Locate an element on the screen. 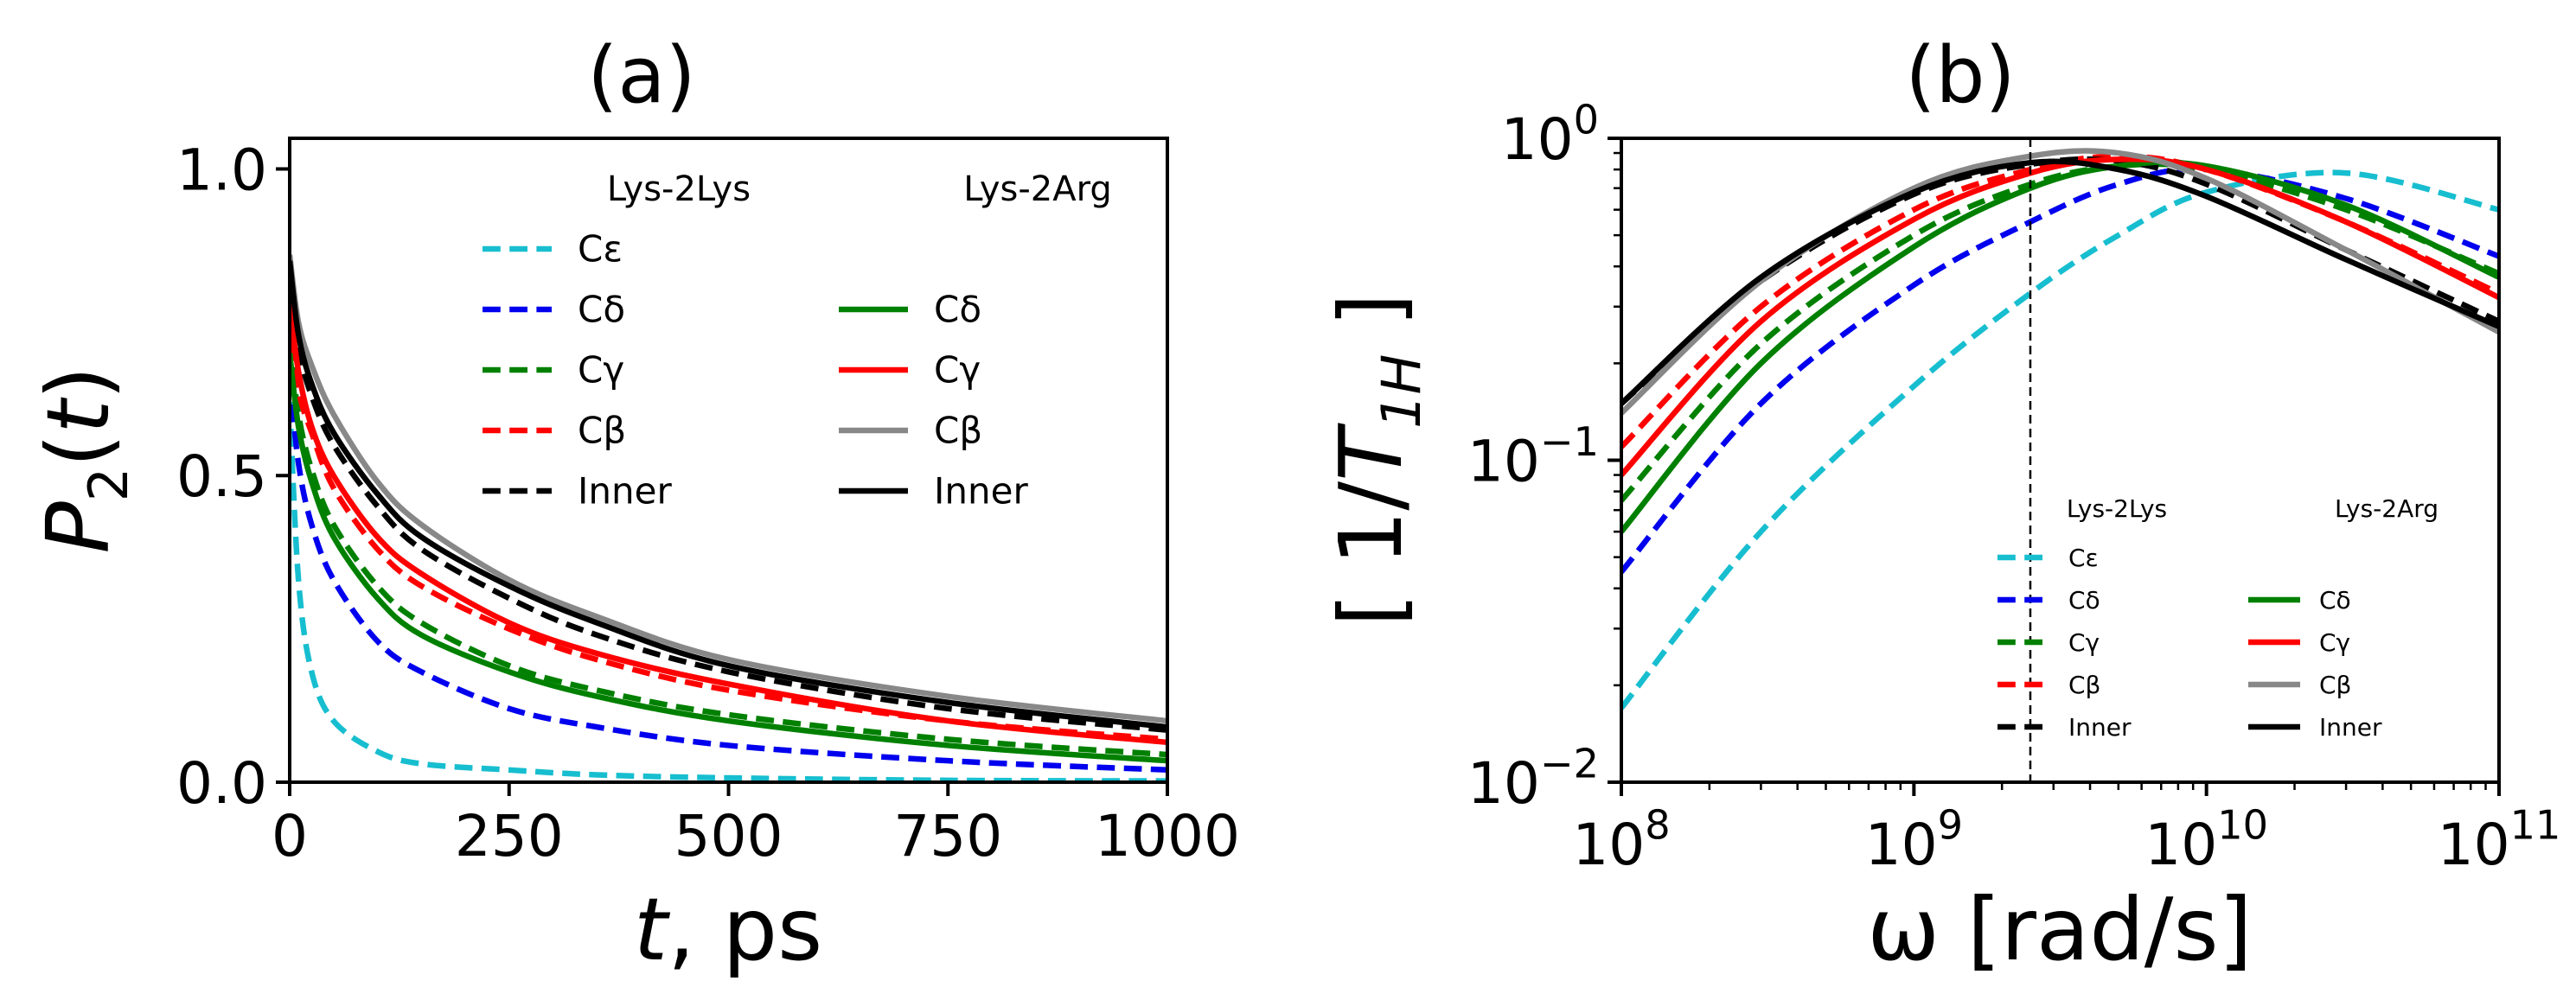 This screenshot has height=1000, width=2576. panel-b-ylabel: [ 1/T1H ] is located at coordinates (1376, 460).